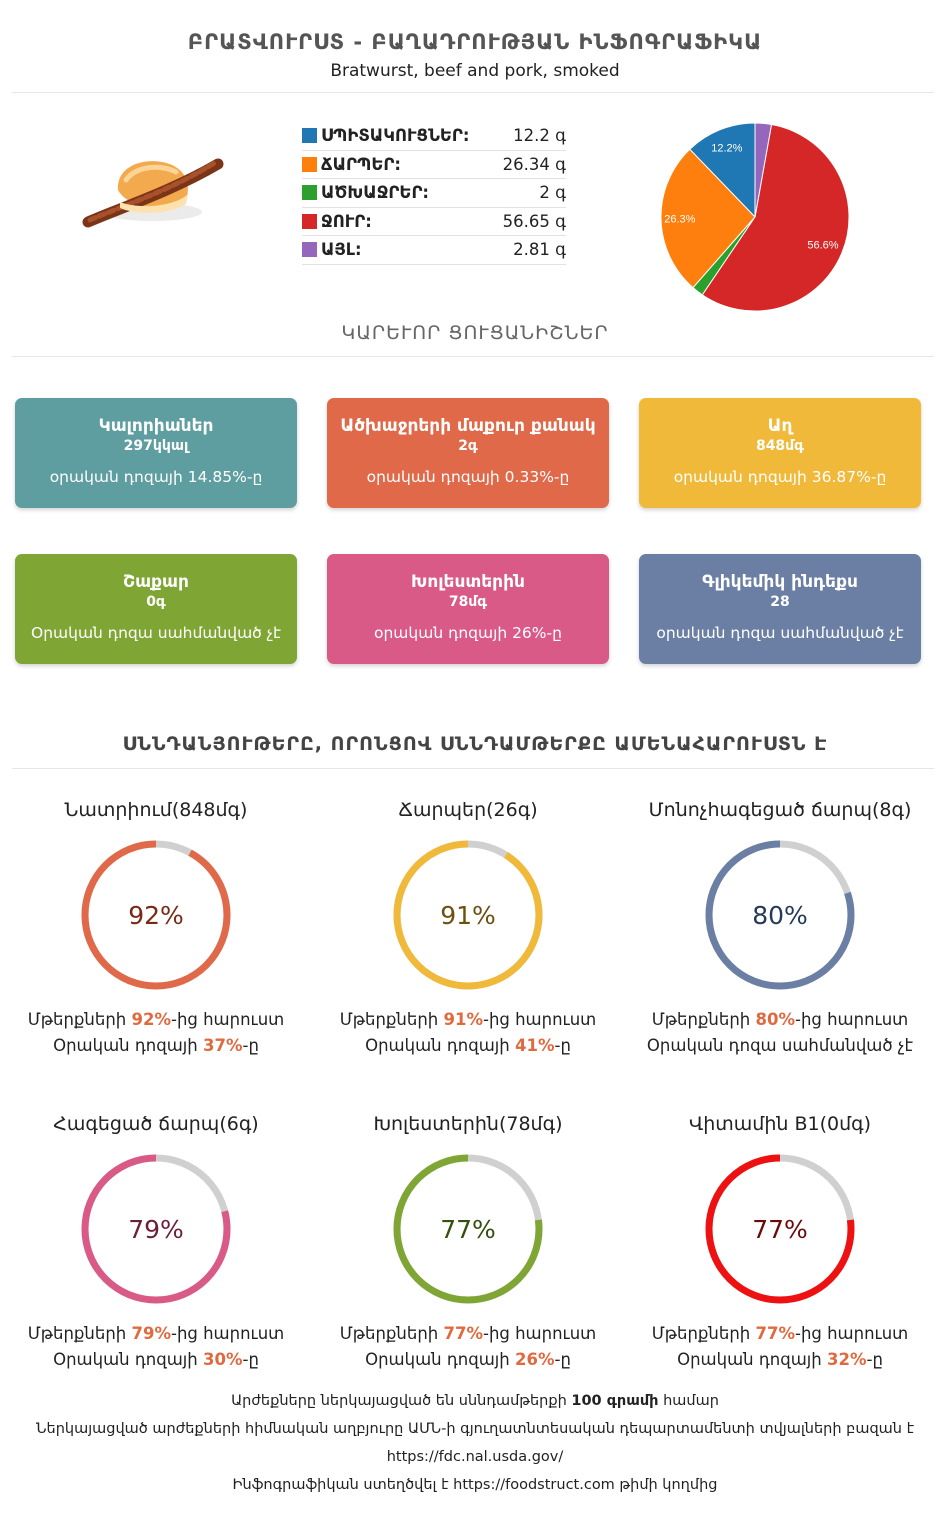 This screenshot has width=950, height=1516. Describe the element at coordinates (780, 1124) in the screenshot. I see `nutrient-title: Վիտամին B1(0մգ)` at that location.